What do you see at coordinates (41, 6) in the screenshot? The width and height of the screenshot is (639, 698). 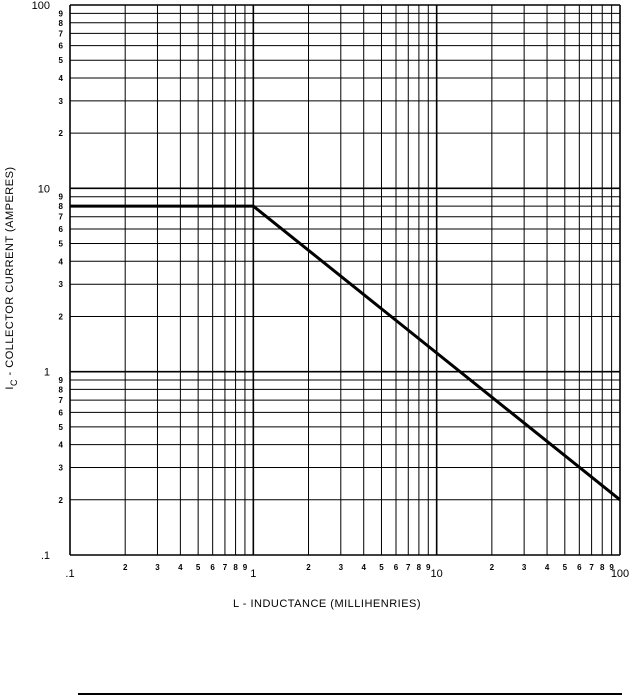 I see `y-major-tick-label: 100` at bounding box center [41, 6].